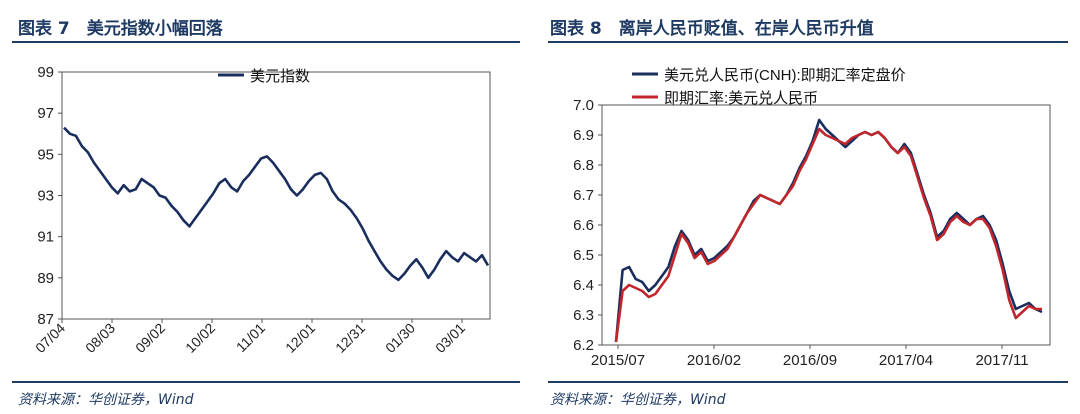 The height and width of the screenshot is (414, 1080). I want to click on y-tick-label: 6.5, so click(583, 255).